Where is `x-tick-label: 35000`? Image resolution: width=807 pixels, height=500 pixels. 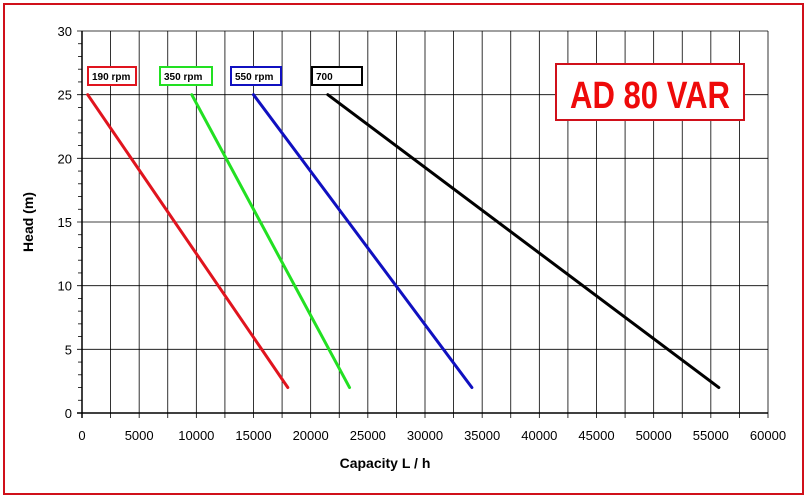
x-tick-label: 35000 is located at coordinates (482, 435).